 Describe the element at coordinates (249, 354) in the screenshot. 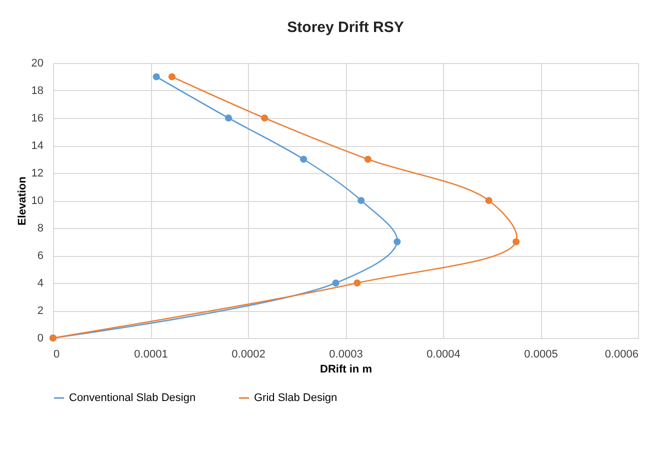

I see `x-tick-label: 0.0002` at that location.